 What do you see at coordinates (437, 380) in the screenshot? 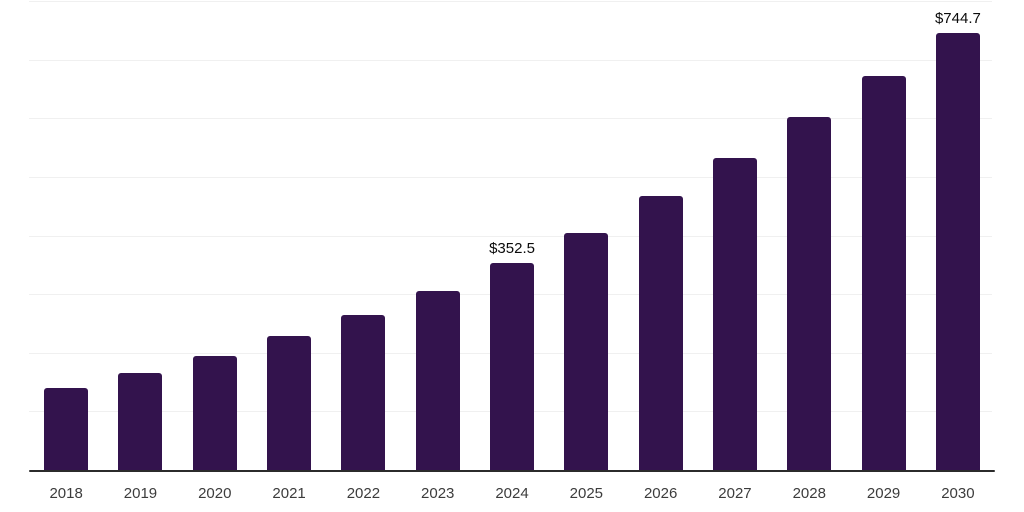
I see `bar-2023` at bounding box center [437, 380].